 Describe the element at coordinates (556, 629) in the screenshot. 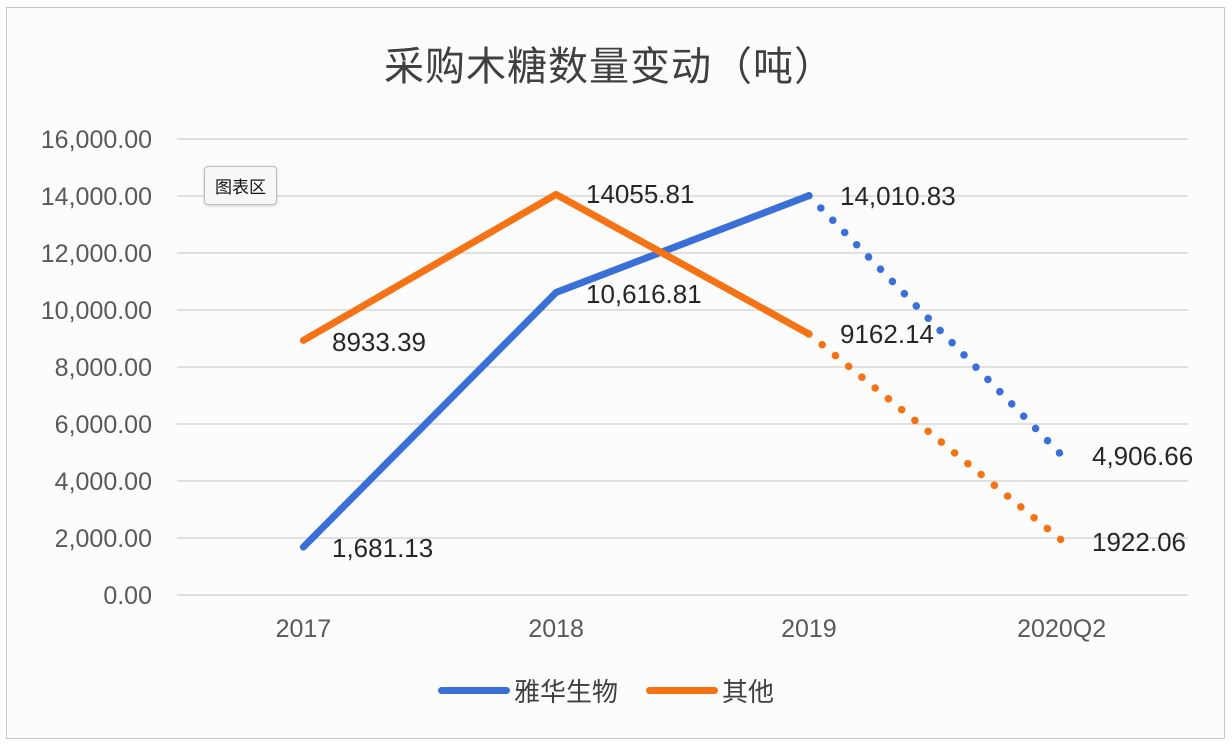

I see `x-tick-label: 2018` at that location.